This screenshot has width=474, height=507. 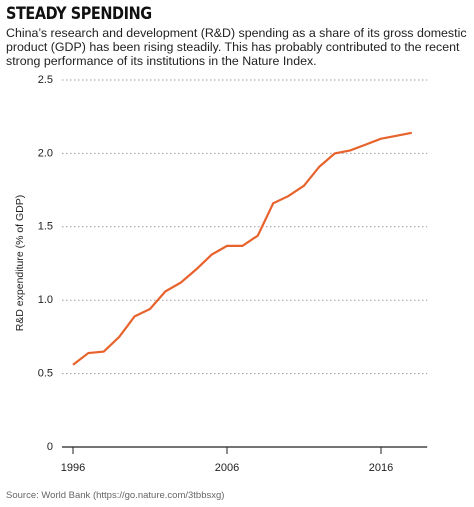 I want to click on y-tick-label: 2.5, so click(x=45, y=80).